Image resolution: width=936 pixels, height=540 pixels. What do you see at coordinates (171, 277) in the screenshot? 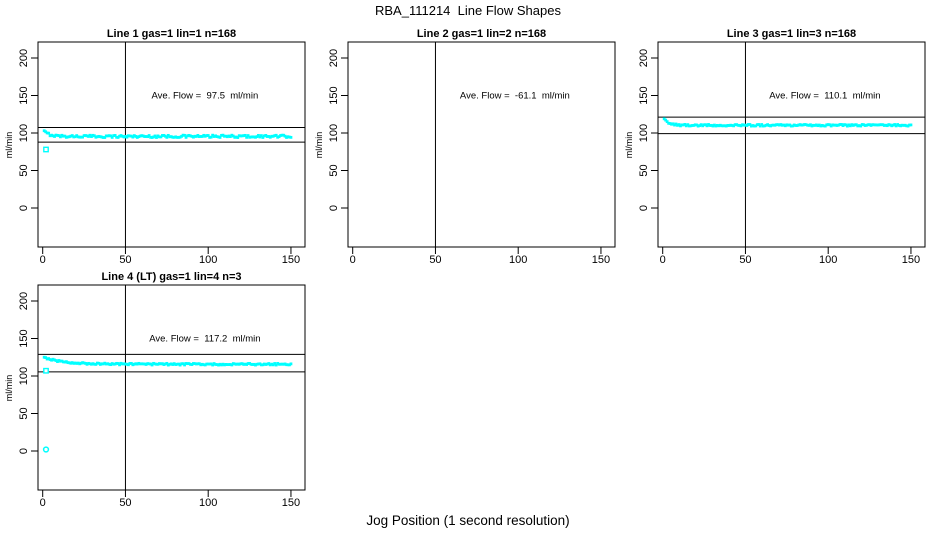
I see `panel-title: Line 4 (LT) gas=1 lin=4 n=3` at bounding box center [171, 277].